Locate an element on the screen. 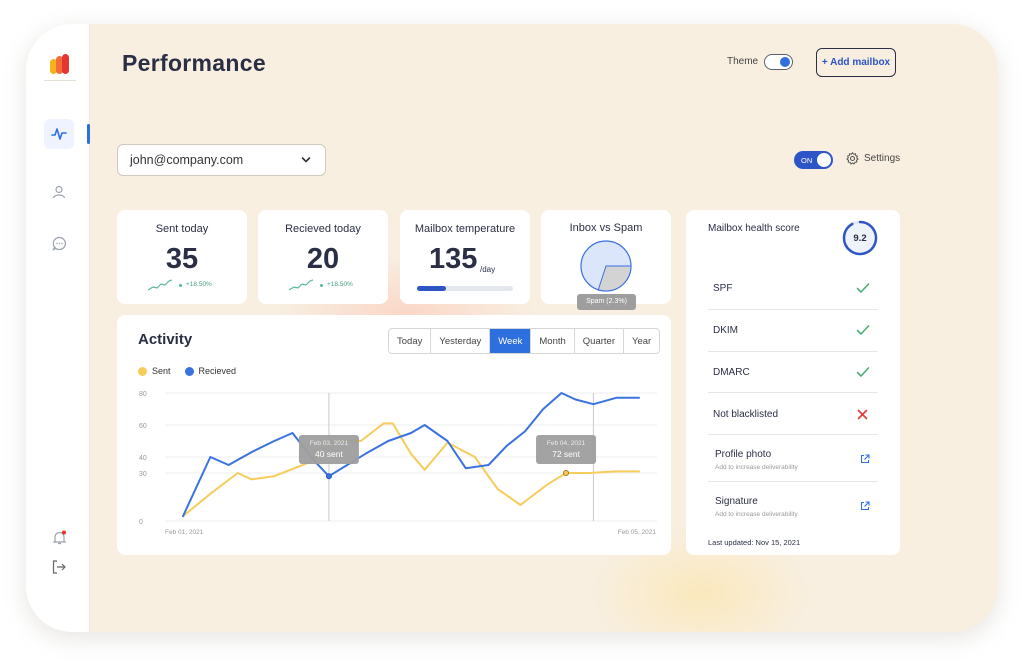 The height and width of the screenshot is (663, 1024). check-row-spf: SPF is located at coordinates (793, 289).